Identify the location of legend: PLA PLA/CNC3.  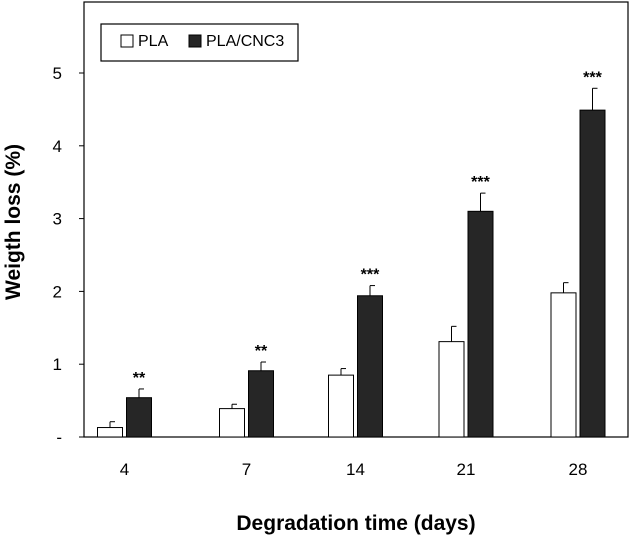
(199, 42).